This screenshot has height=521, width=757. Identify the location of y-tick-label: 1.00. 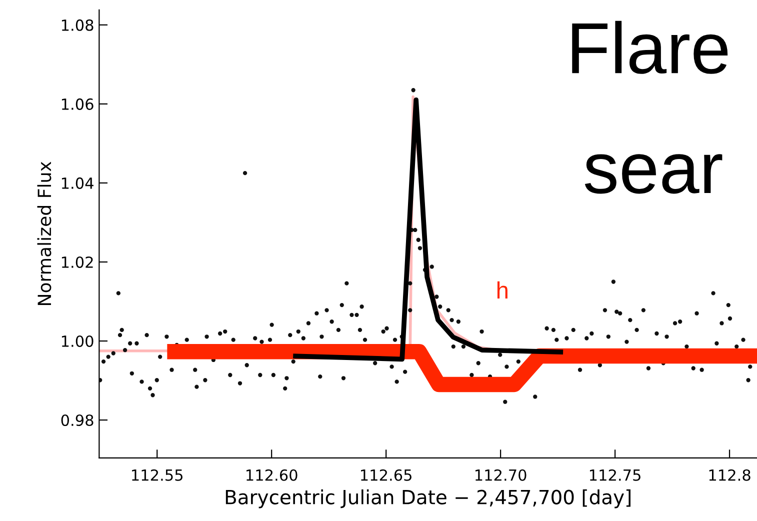
(78, 341).